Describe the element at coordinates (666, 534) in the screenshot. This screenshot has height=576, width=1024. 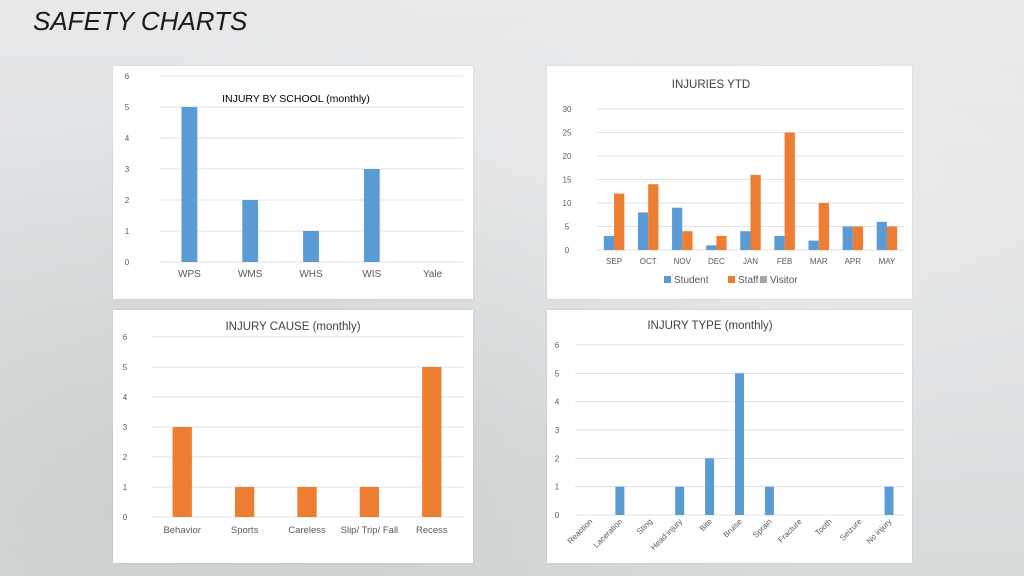
I see `x-tick-label: Head injury` at that location.